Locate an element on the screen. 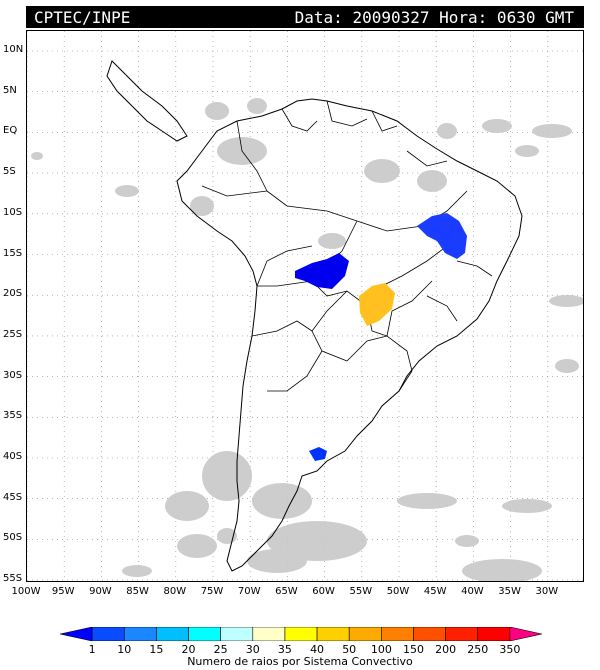 This screenshot has height=670, width=600. lat-label: 15S is located at coordinates (13, 253).